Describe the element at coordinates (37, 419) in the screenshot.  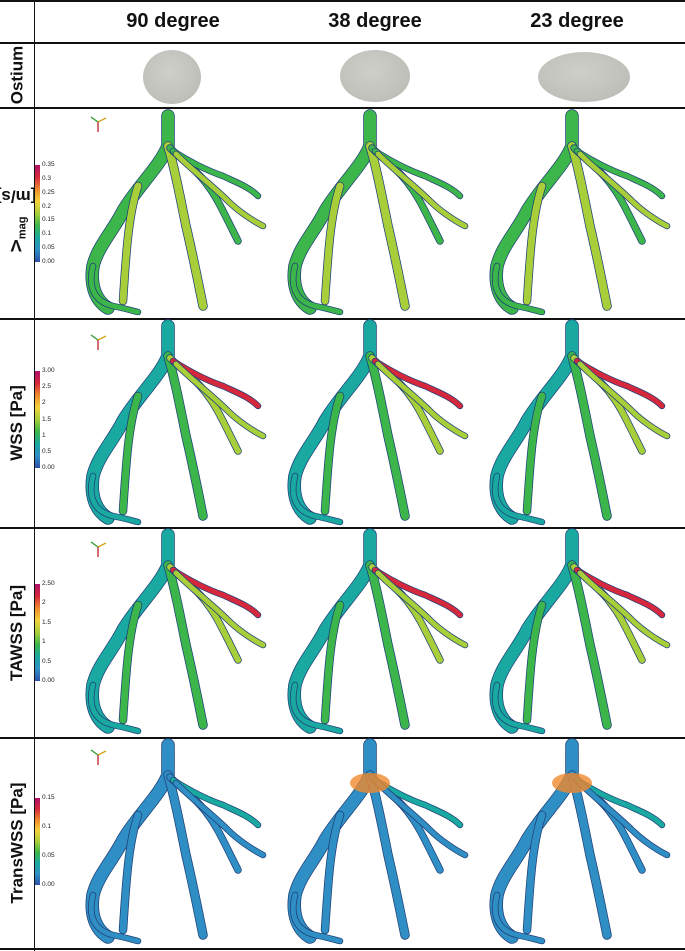
I see `colorbar-wss` at that location.